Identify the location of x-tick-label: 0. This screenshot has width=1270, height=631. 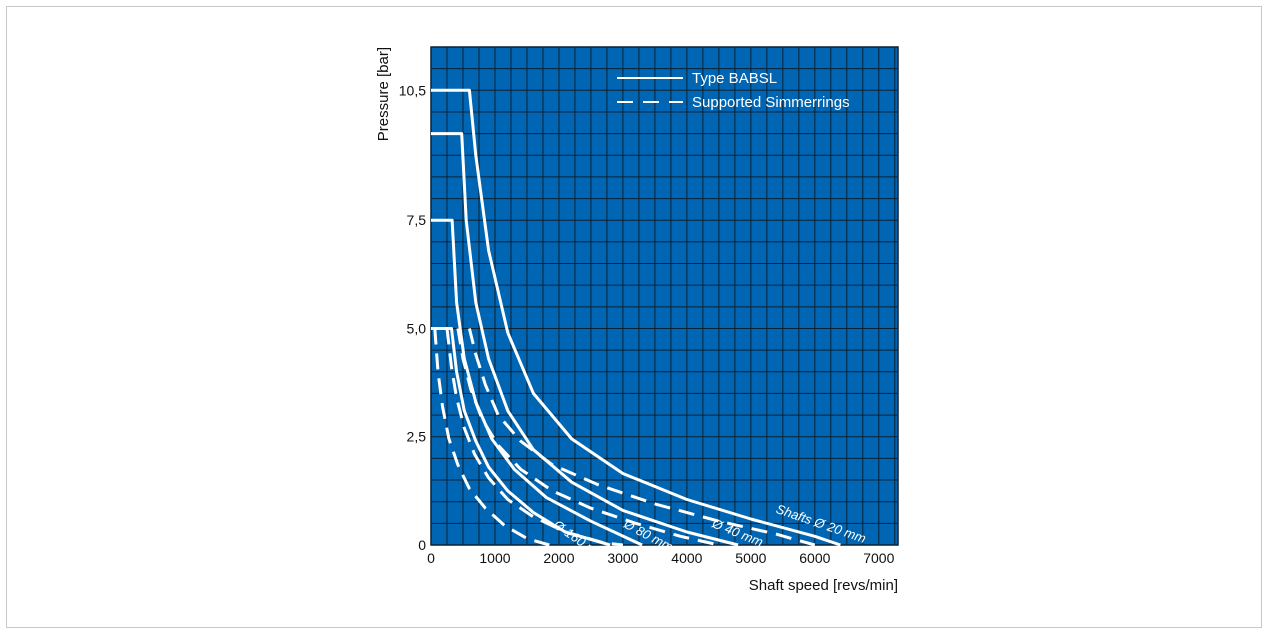
(431, 558).